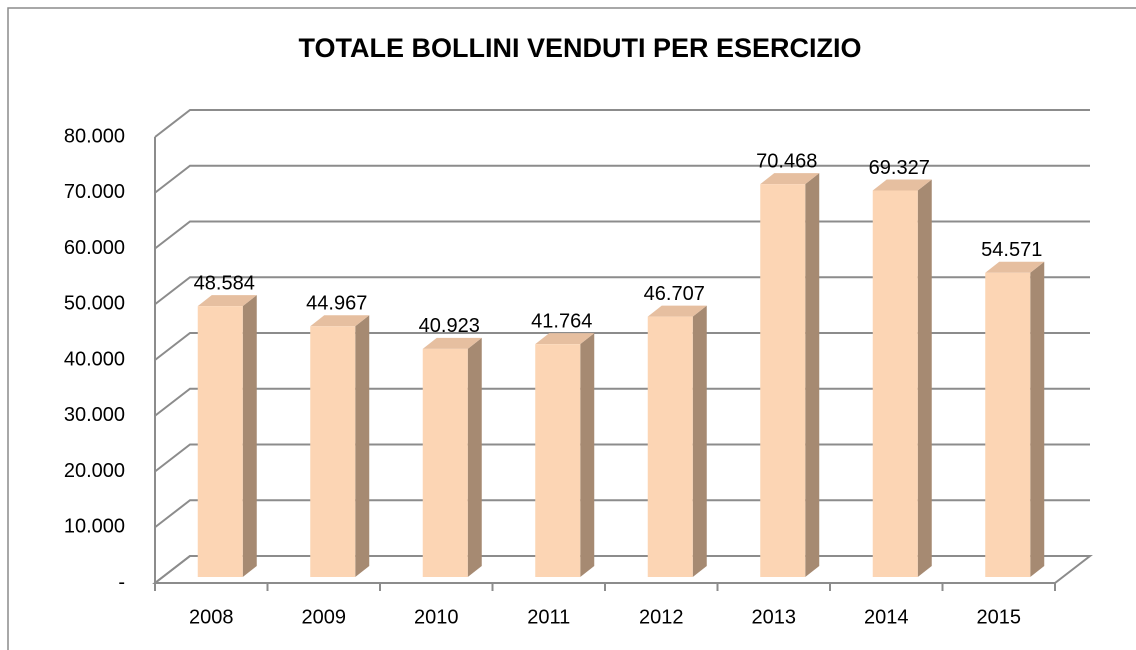  Describe the element at coordinates (224, 283) in the screenshot. I see `data-label: 48.584` at that location.